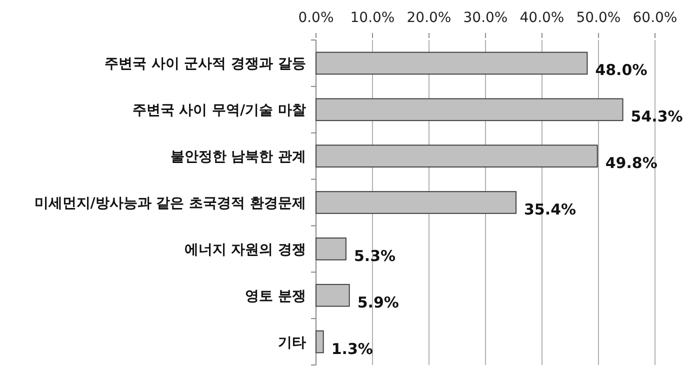 The width and height of the screenshot is (700, 378). I want to click on data-label: 1.3%, so click(352, 349).